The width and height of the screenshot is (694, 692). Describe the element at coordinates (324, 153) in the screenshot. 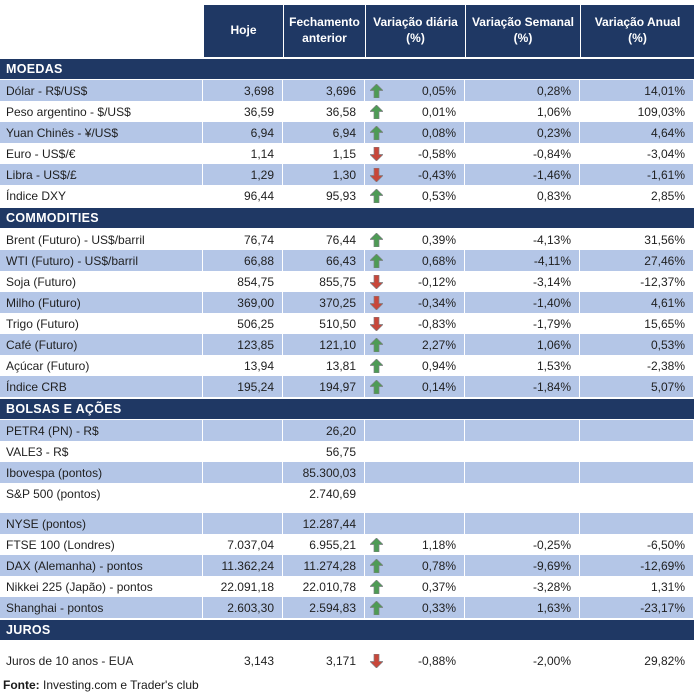

I see `fechamento-anterior-value: 1,15` at that location.